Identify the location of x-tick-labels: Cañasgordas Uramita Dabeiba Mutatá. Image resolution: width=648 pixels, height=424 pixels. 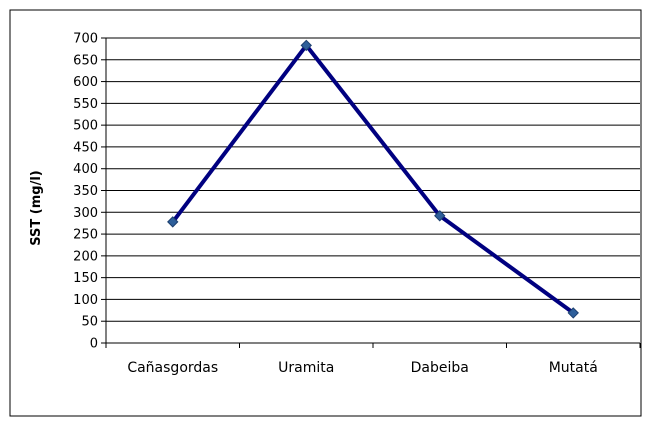
(362, 368).